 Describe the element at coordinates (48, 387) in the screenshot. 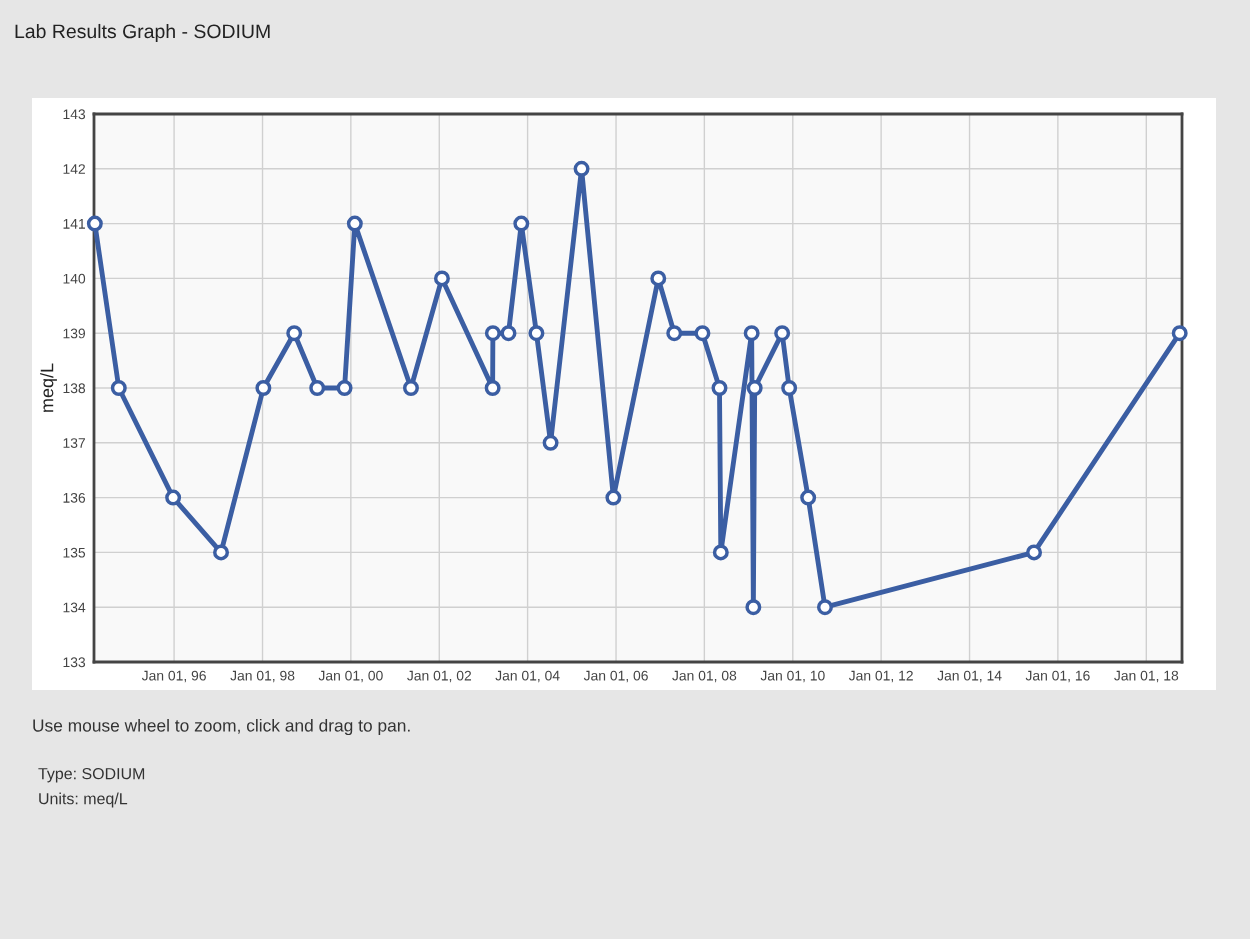

I see `y-axis-title: meq/L` at that location.